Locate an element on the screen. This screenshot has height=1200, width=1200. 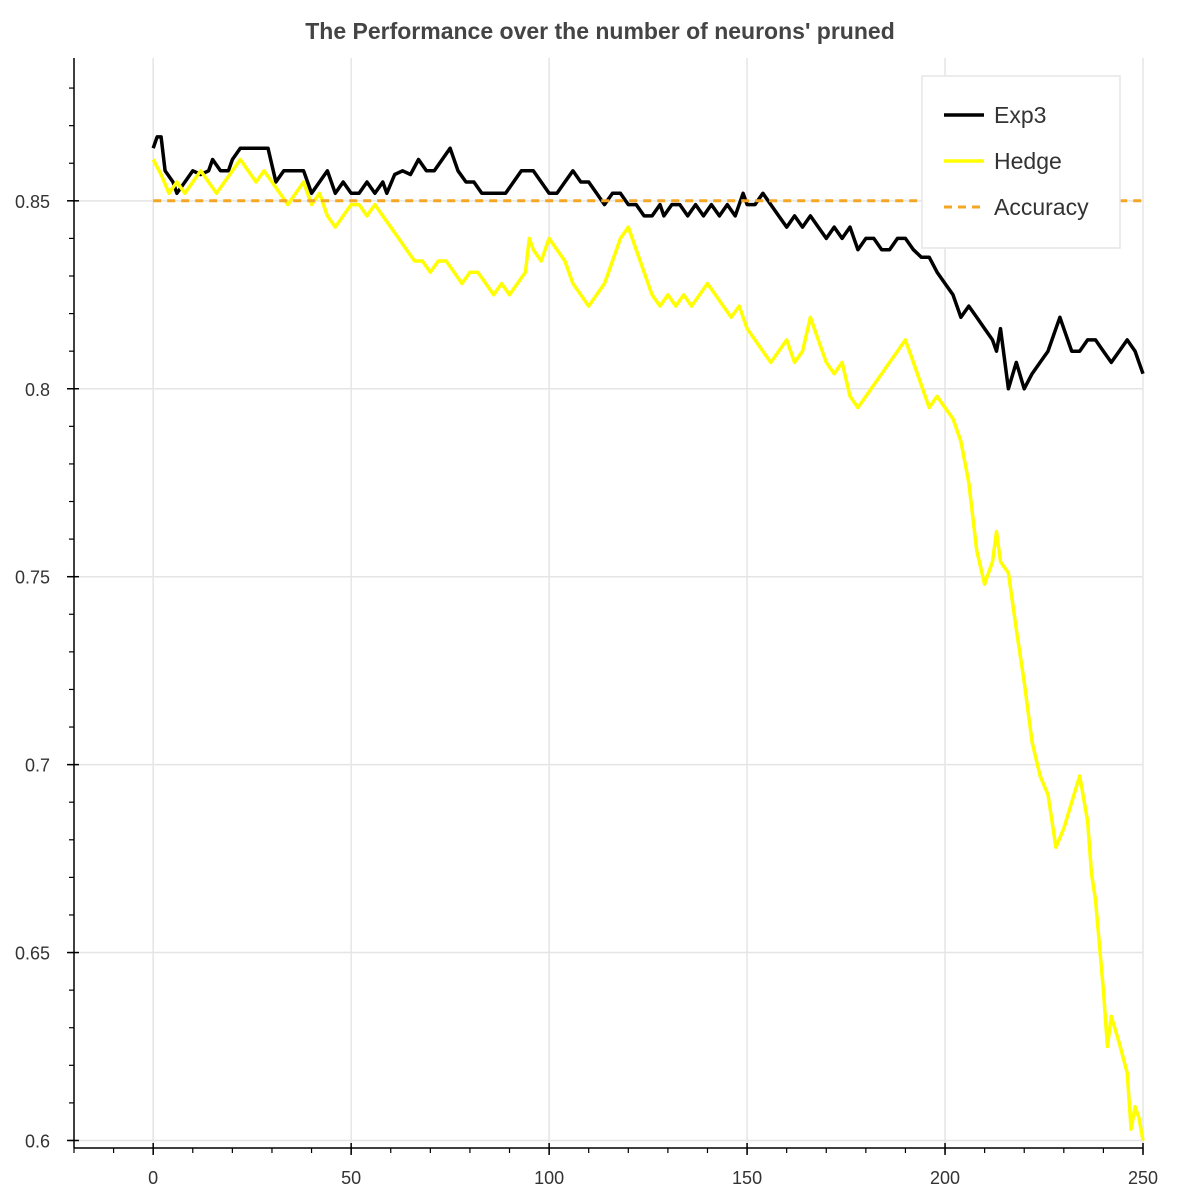
y-tick-label: 0.65 is located at coordinates (32, 954).